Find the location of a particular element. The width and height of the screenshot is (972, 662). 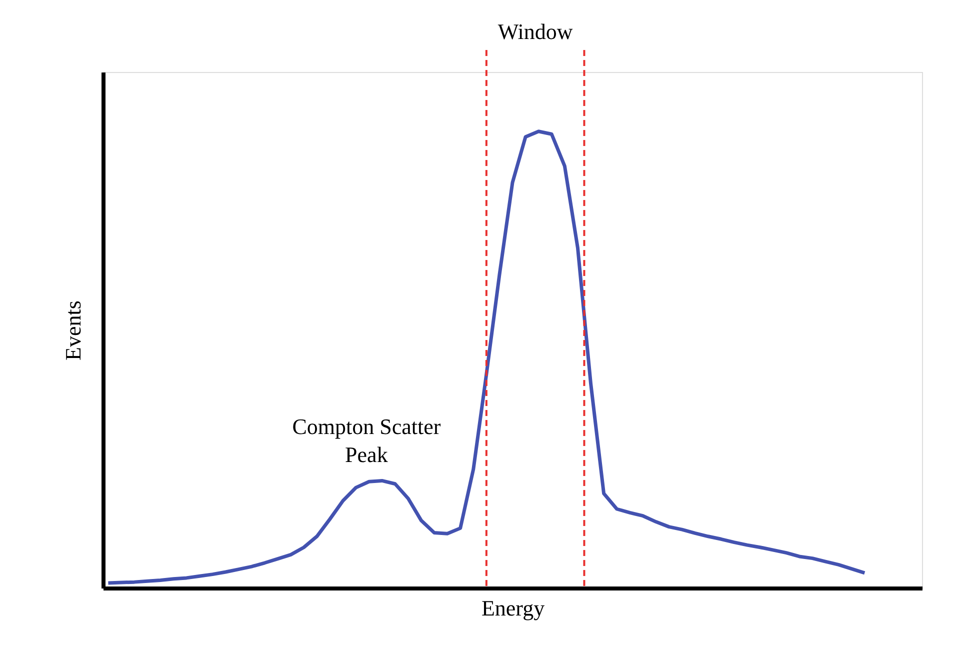

y-axis-title: Events is located at coordinates (73, 330).